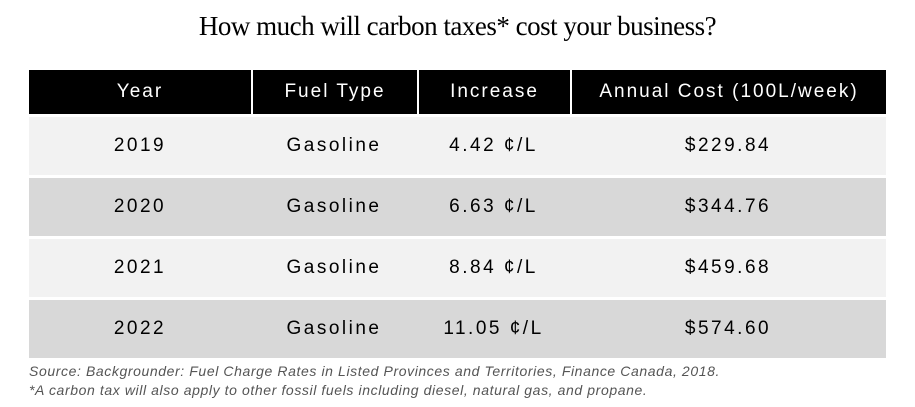 The height and width of the screenshot is (407, 915). I want to click on cell-annual-cost: $459.68, so click(728, 267).